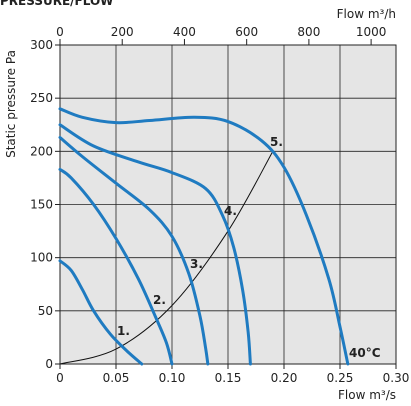 The image size is (411, 406). Describe the element at coordinates (116, 378) in the screenshot. I see `x-tick-label: 0.05` at that location.